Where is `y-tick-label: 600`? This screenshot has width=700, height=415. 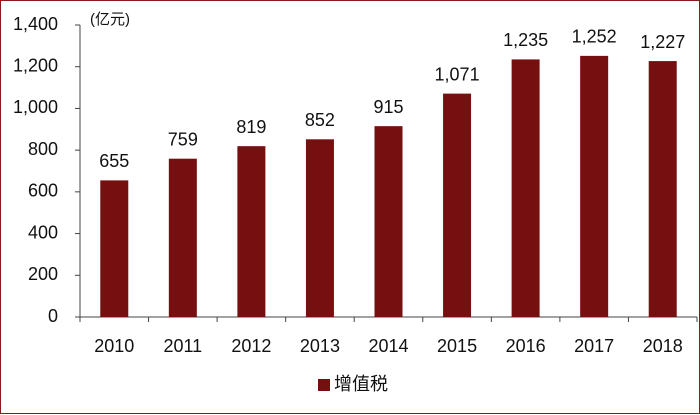 y-tick-label: 600 is located at coordinates (43, 191).